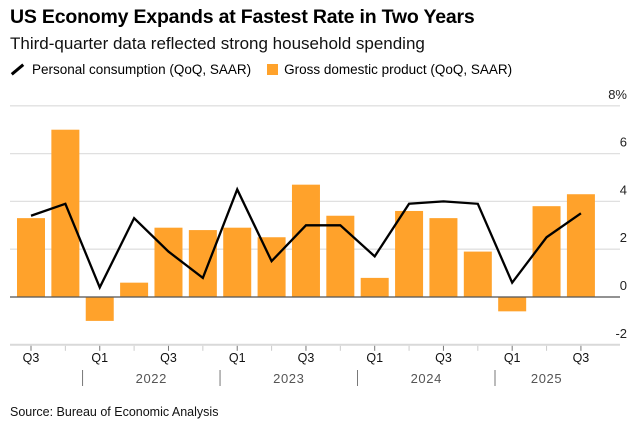  Describe the element at coordinates (623, 285) in the screenshot. I see `y-tick-label: 0` at that location.